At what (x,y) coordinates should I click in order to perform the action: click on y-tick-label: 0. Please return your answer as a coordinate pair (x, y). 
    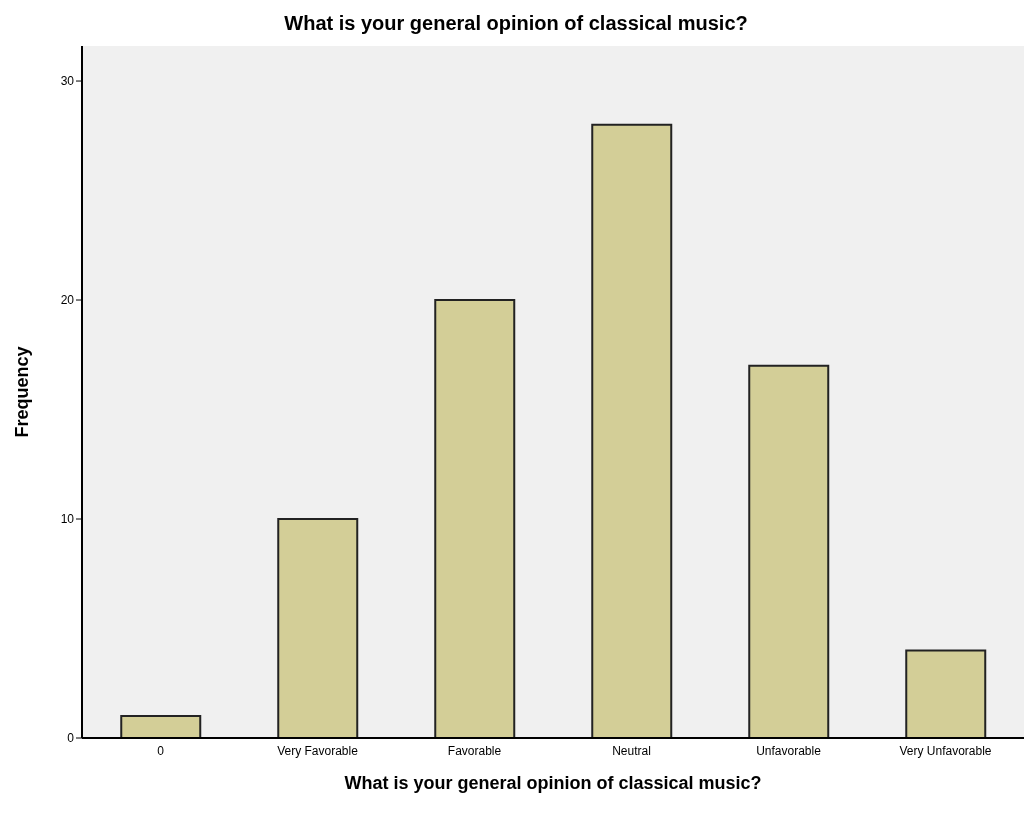
    Looking at the image, I should click on (71, 738).